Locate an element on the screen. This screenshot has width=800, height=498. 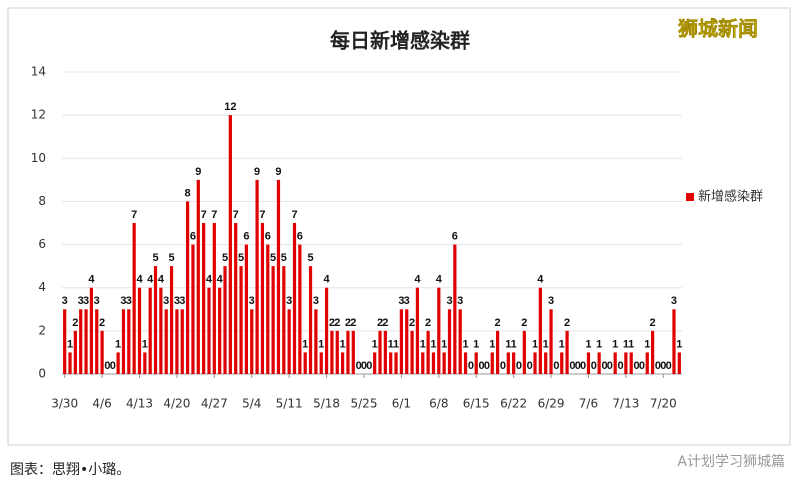
x-tick-label: 3/30 is located at coordinates (64, 404).